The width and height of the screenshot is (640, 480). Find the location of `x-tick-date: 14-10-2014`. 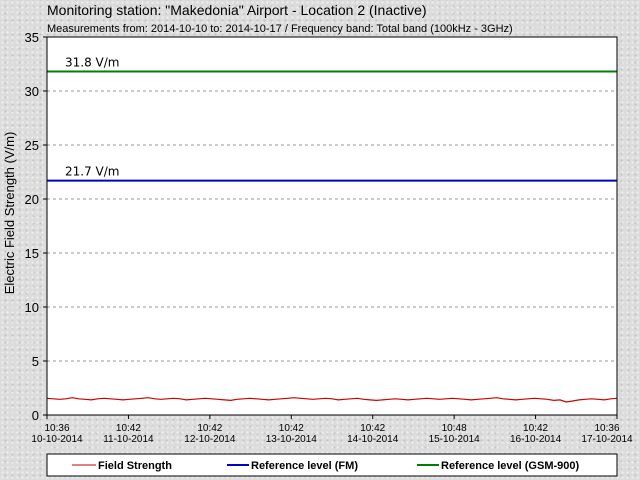

x-tick-date: 14-10-2014 is located at coordinates (373, 439).